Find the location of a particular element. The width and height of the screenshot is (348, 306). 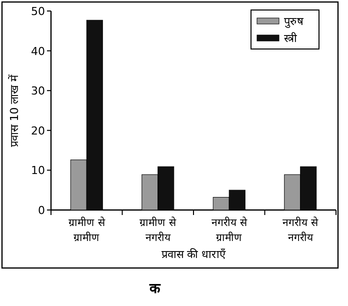

x-tick-label: ग्रामीण से नगरीय is located at coordinates (159, 230).